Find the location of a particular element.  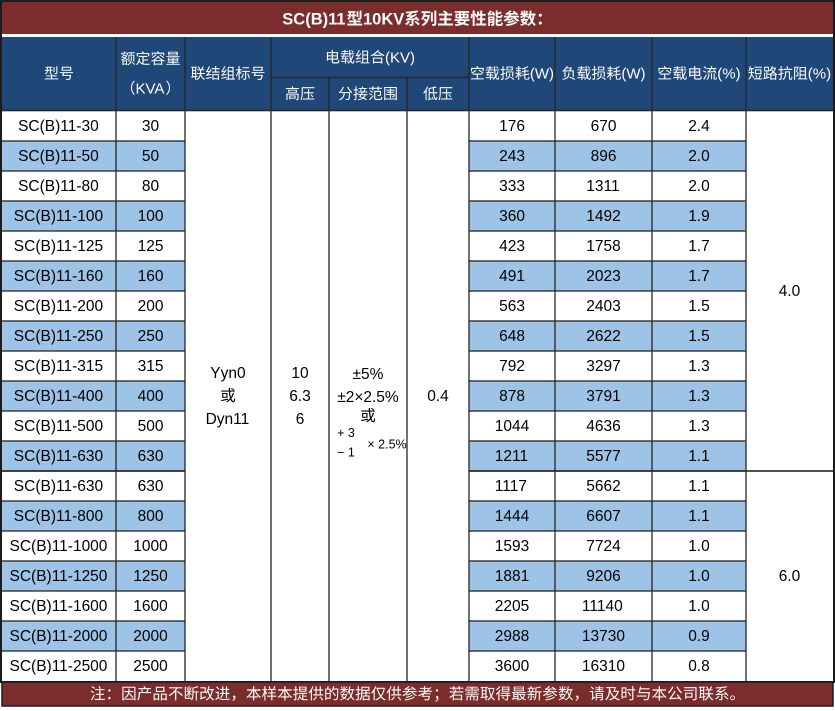

svg-text: 6.0 is located at coordinates (790, 576).